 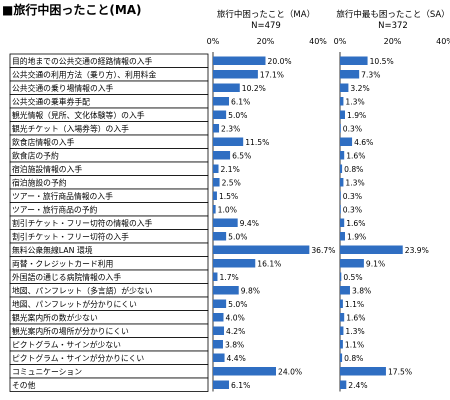 I want to click on category-label: 飲食店情報の入手, so click(x=43, y=142).